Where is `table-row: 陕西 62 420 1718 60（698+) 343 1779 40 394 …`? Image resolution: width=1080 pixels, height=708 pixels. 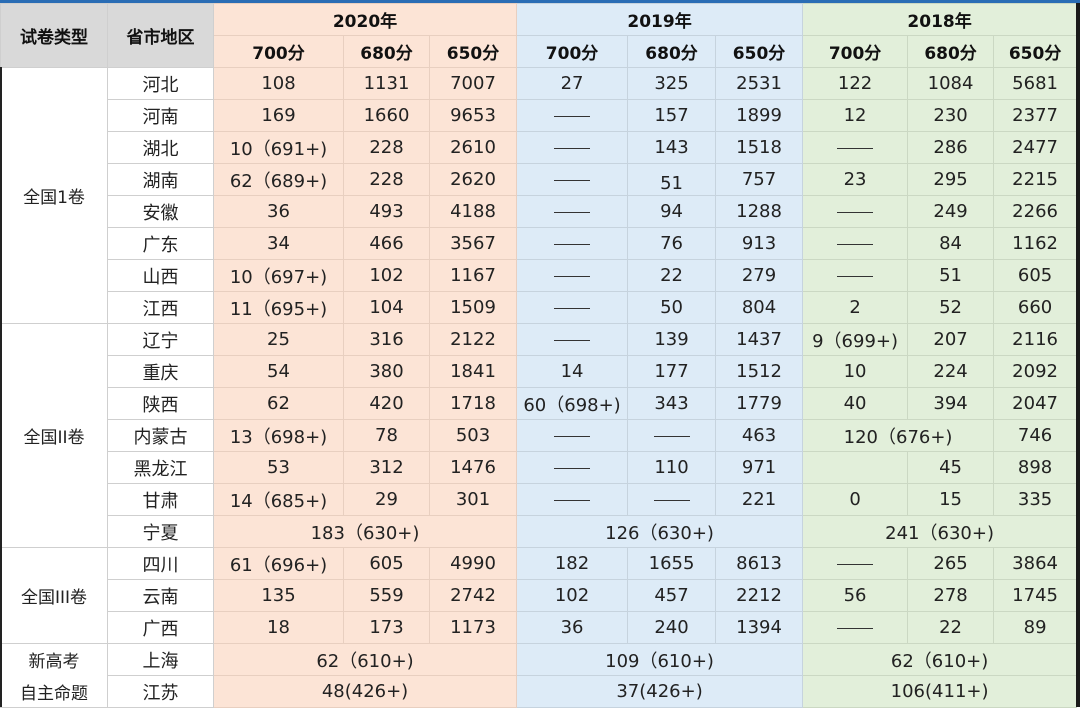
table-row: 陕西 62 420 1718 60（698+) 343 1779 40 394 … is located at coordinates (539, 403).